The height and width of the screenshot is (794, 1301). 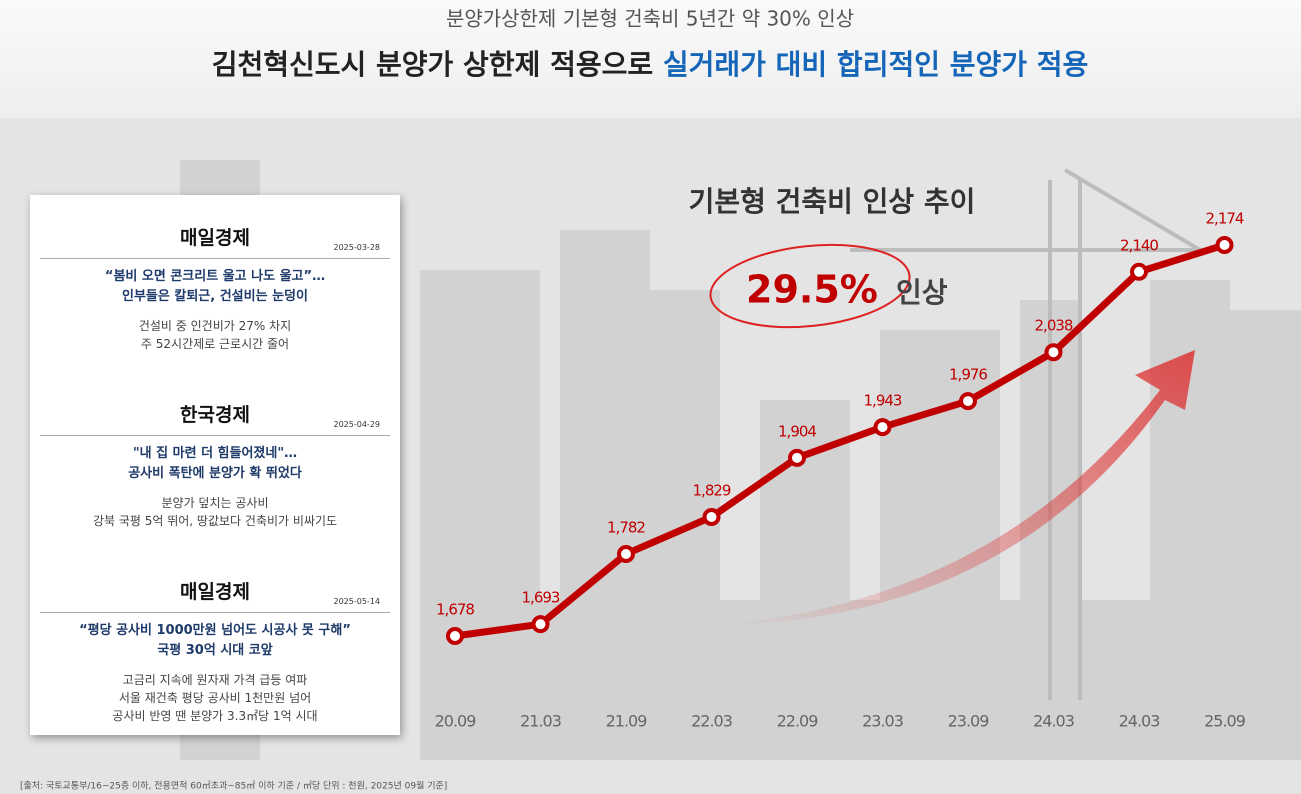 What do you see at coordinates (957, 487) in the screenshot?
I see `growth-arrow` at bounding box center [957, 487].